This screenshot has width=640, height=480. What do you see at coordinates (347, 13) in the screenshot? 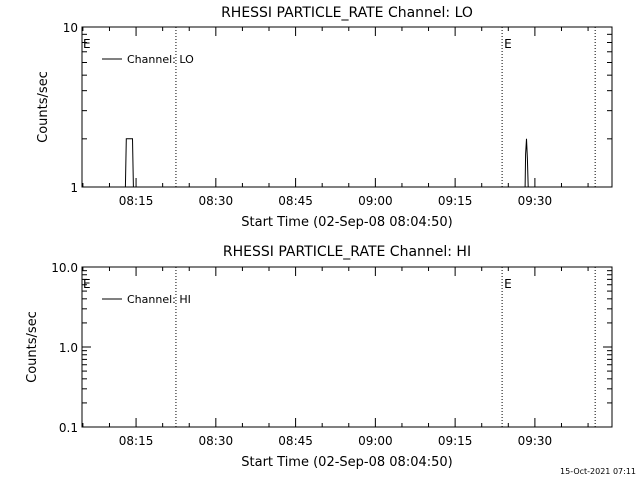
I see `chart-title: RHESSI PARTICLE_RATE Channel: LO` at bounding box center [347, 13].